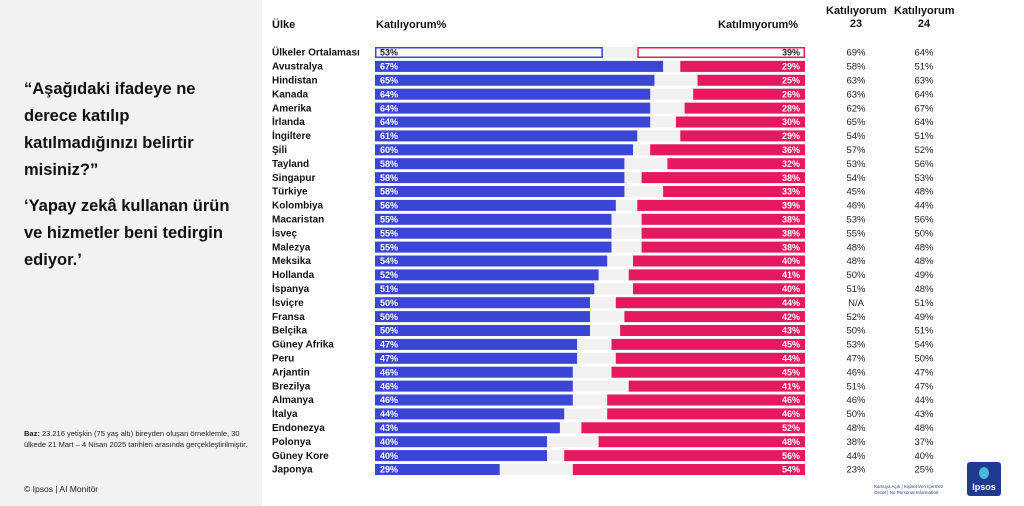  Describe the element at coordinates (924, 428) in the screenshot. I see `agree-24-value: 48%` at that location.